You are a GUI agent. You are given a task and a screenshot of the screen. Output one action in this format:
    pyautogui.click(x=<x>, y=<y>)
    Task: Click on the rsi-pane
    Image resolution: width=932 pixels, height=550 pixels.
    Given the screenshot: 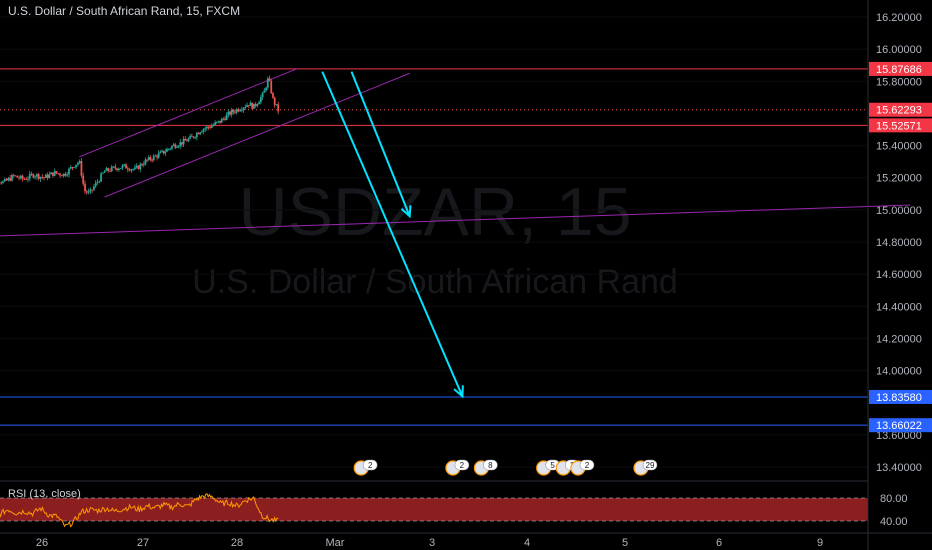 What is the action you would take?
    pyautogui.click(x=434, y=510)
    